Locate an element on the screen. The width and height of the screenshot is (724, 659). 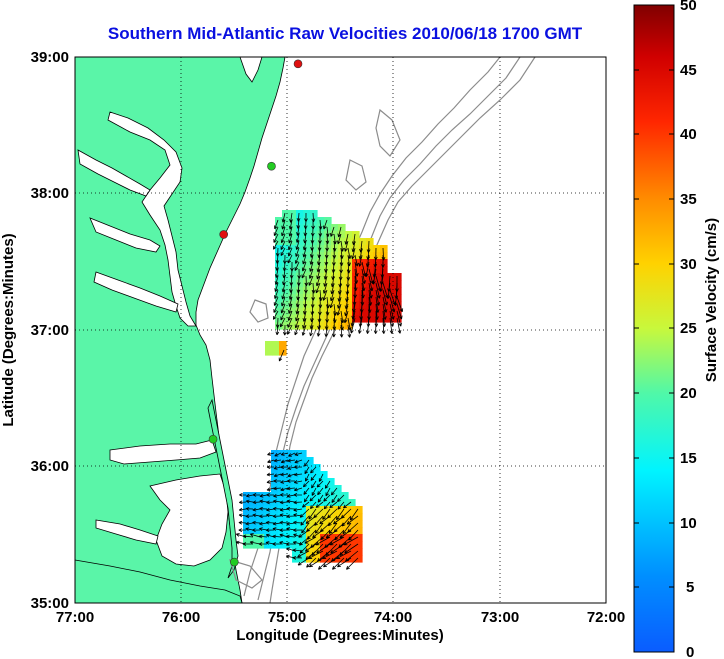
y-tick-label: 39:00 is located at coordinates (50, 57).